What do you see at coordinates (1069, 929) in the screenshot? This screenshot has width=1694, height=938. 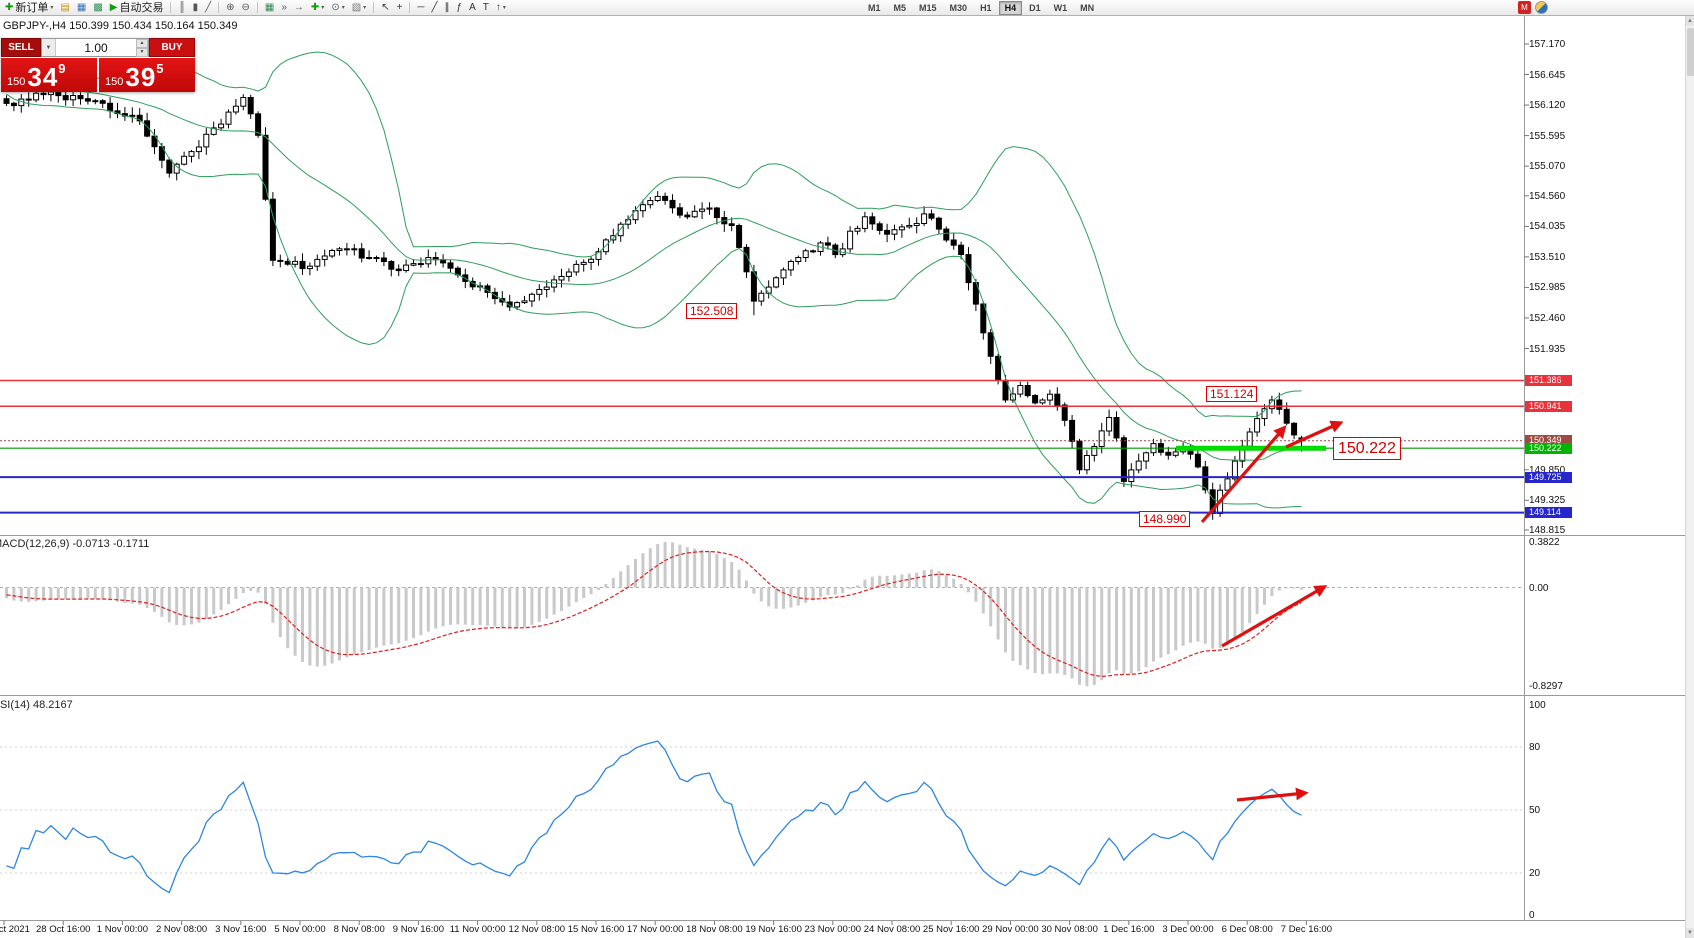 I see `time-axis-label: 30 Nov 08:00` at bounding box center [1069, 929].